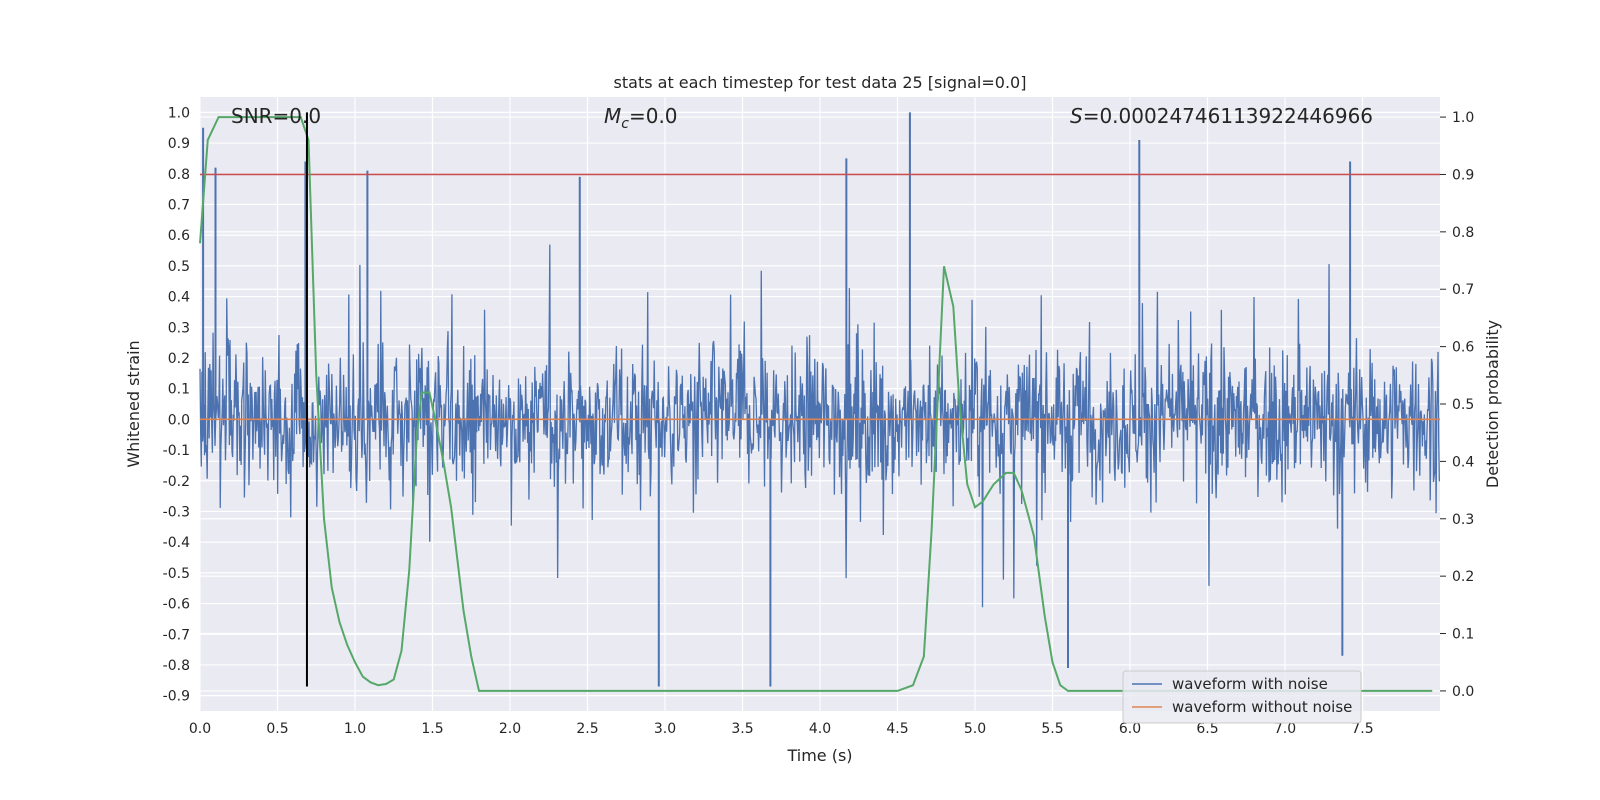  I want to click on s-value: =0.00024746113922446966, so click(1228, 116).